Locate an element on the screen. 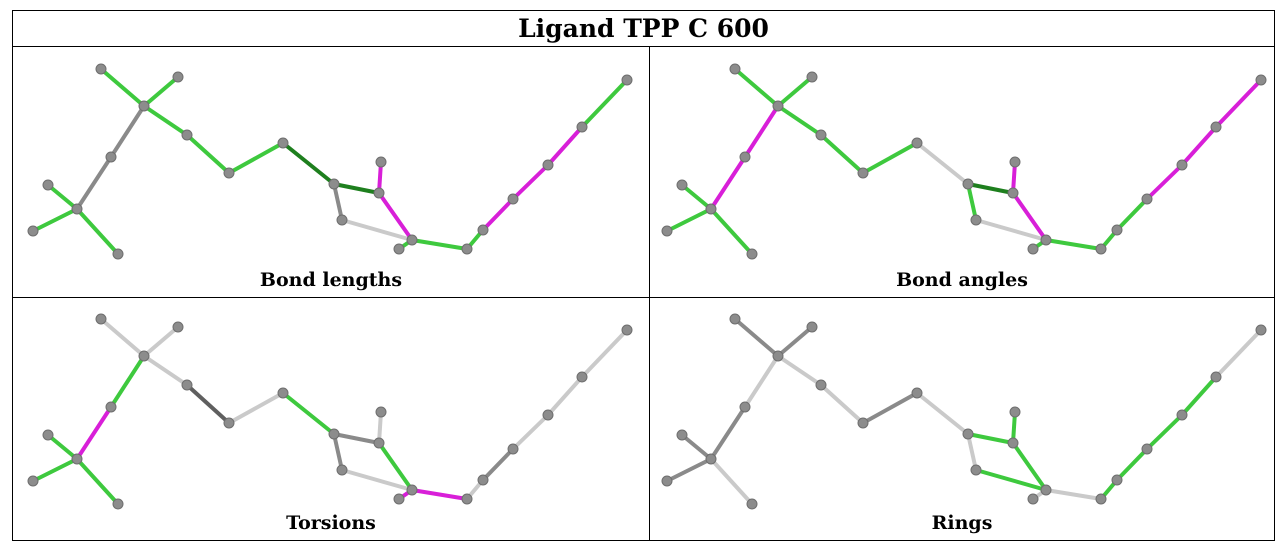 This screenshot has height=542, width=1276. panel-caption: Bond lengths is located at coordinates (331, 280).